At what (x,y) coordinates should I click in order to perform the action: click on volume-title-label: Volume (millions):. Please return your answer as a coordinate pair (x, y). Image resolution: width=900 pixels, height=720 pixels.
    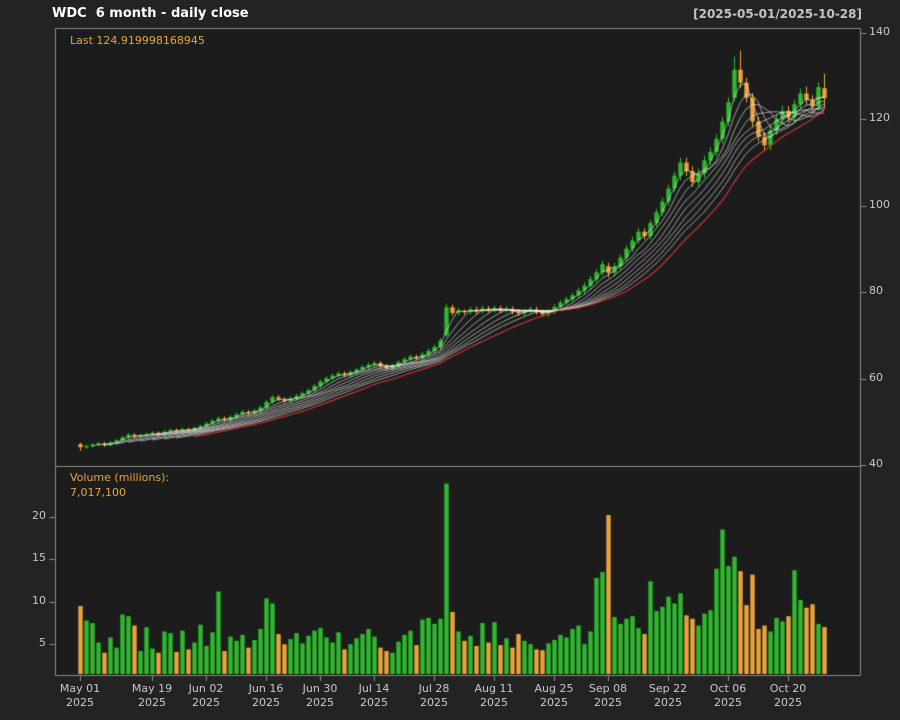
    Looking at the image, I should click on (120, 477).